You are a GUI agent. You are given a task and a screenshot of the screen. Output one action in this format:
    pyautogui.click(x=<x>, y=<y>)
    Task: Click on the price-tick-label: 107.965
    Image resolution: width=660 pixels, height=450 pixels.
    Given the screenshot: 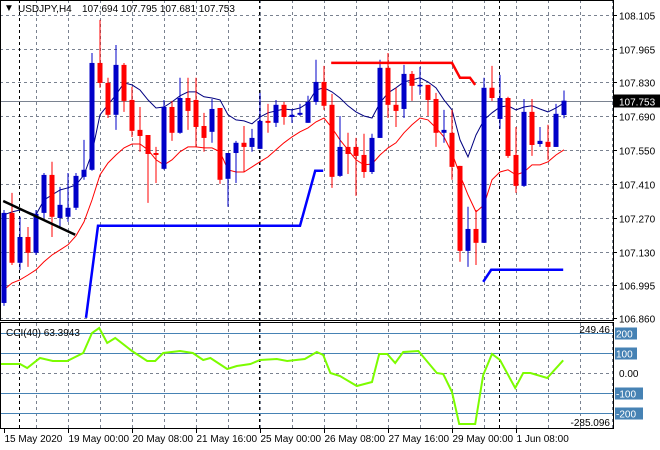 What is the action you would take?
    pyautogui.click(x=637, y=51)
    